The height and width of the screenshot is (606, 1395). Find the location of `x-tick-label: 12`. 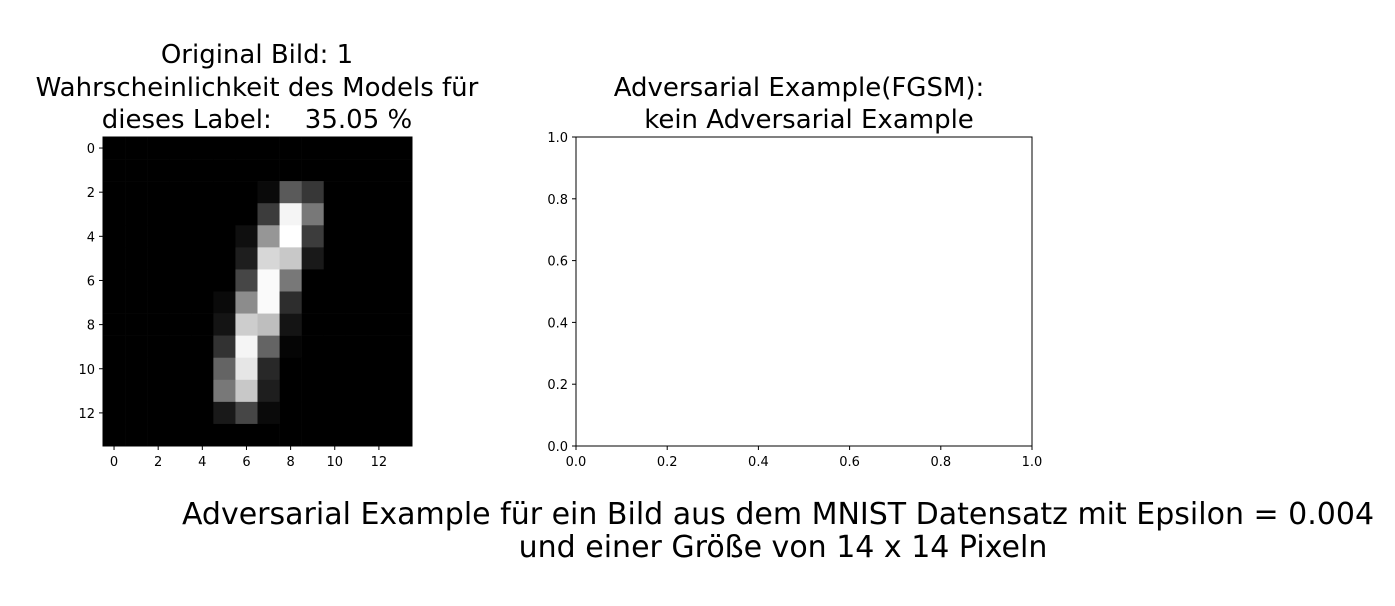

x-tick-label: 12 is located at coordinates (379, 462).